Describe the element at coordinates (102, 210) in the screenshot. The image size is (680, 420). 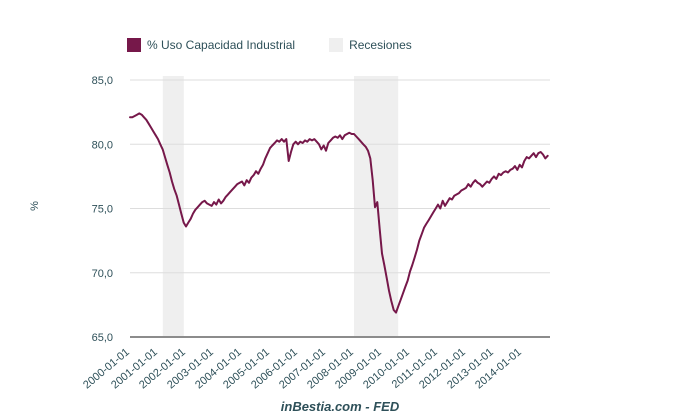
I see `y-tick-label: 75,0` at that location.